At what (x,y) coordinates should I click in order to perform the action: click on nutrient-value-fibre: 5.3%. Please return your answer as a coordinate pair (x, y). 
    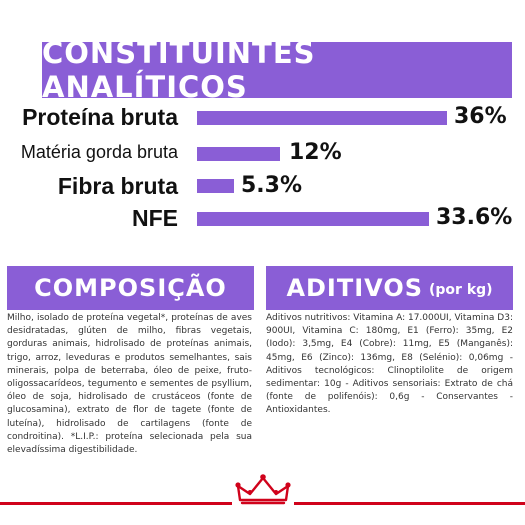
    Looking at the image, I should click on (272, 185).